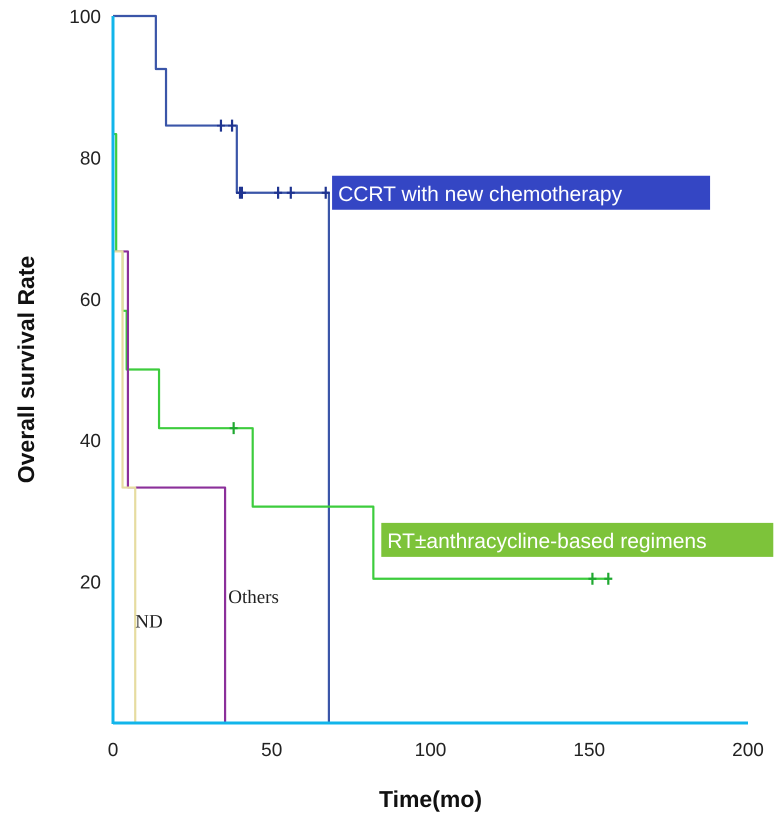  I want to click on y-tick-label: 60, so click(90, 300).